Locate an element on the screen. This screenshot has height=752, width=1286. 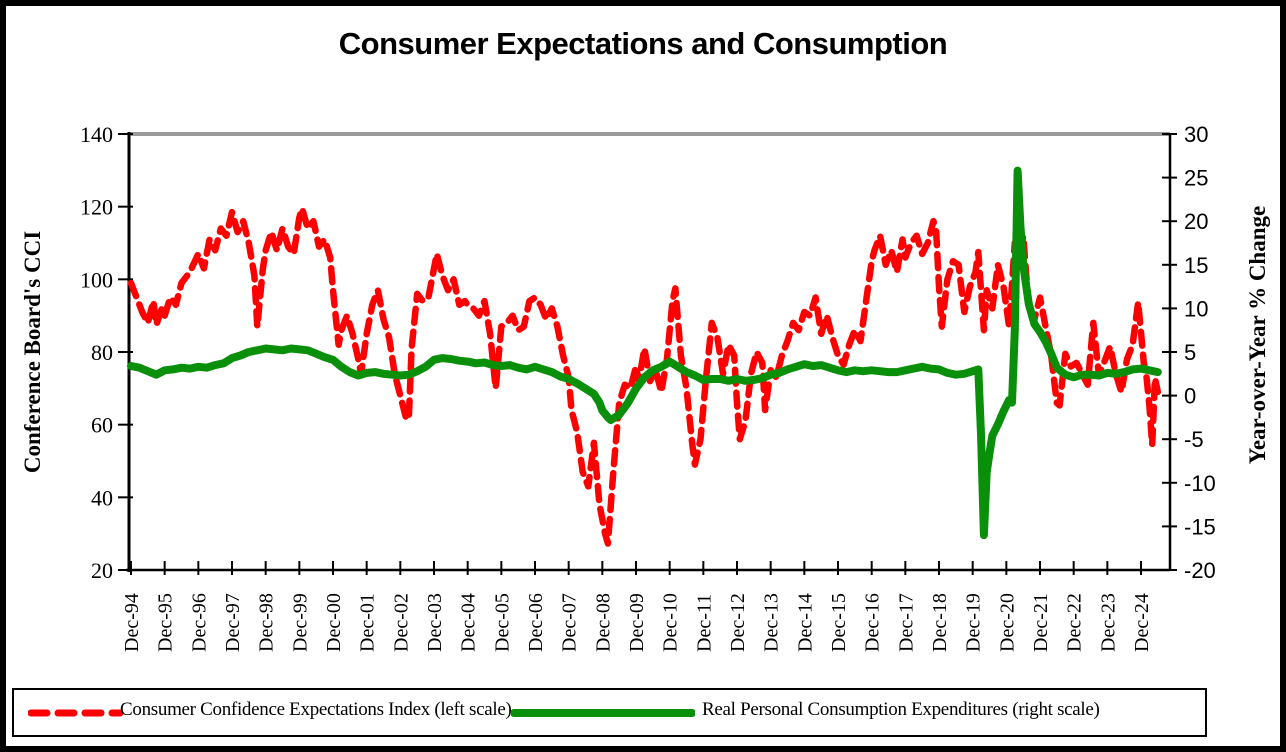
svg-text: Dec-19 is located at coordinates (974, 622).